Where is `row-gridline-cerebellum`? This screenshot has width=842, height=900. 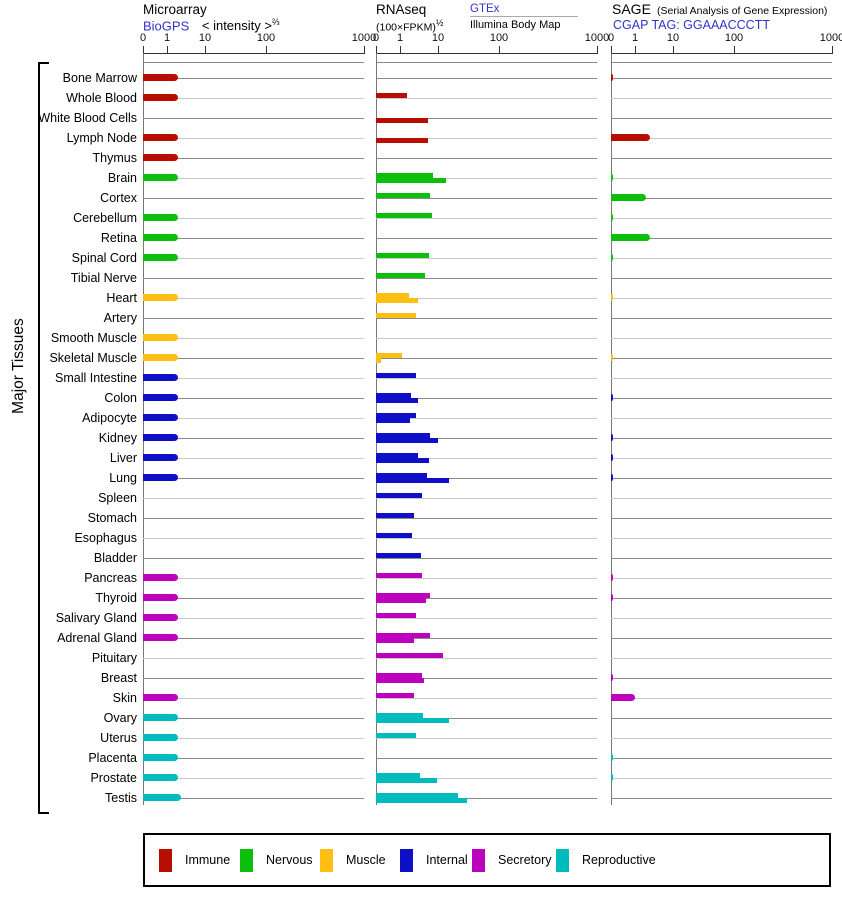 row-gridline-cerebellum is located at coordinates (486, 218).